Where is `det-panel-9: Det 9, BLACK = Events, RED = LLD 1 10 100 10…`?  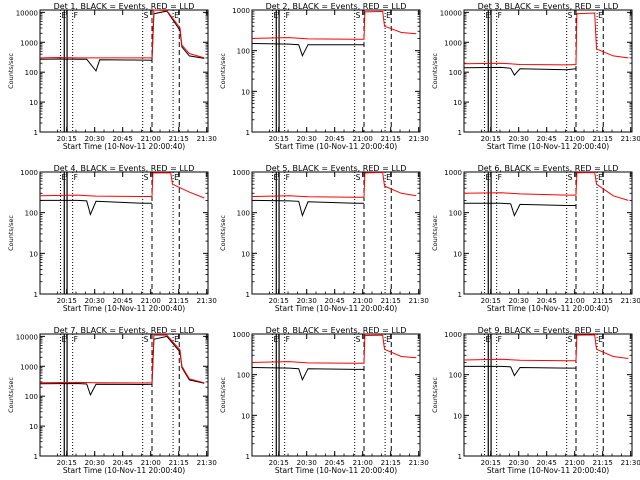
det-panel-9: Det 9, BLACK = Events, RED = LLD 1 10 100 10… is located at coordinates (535, 400).